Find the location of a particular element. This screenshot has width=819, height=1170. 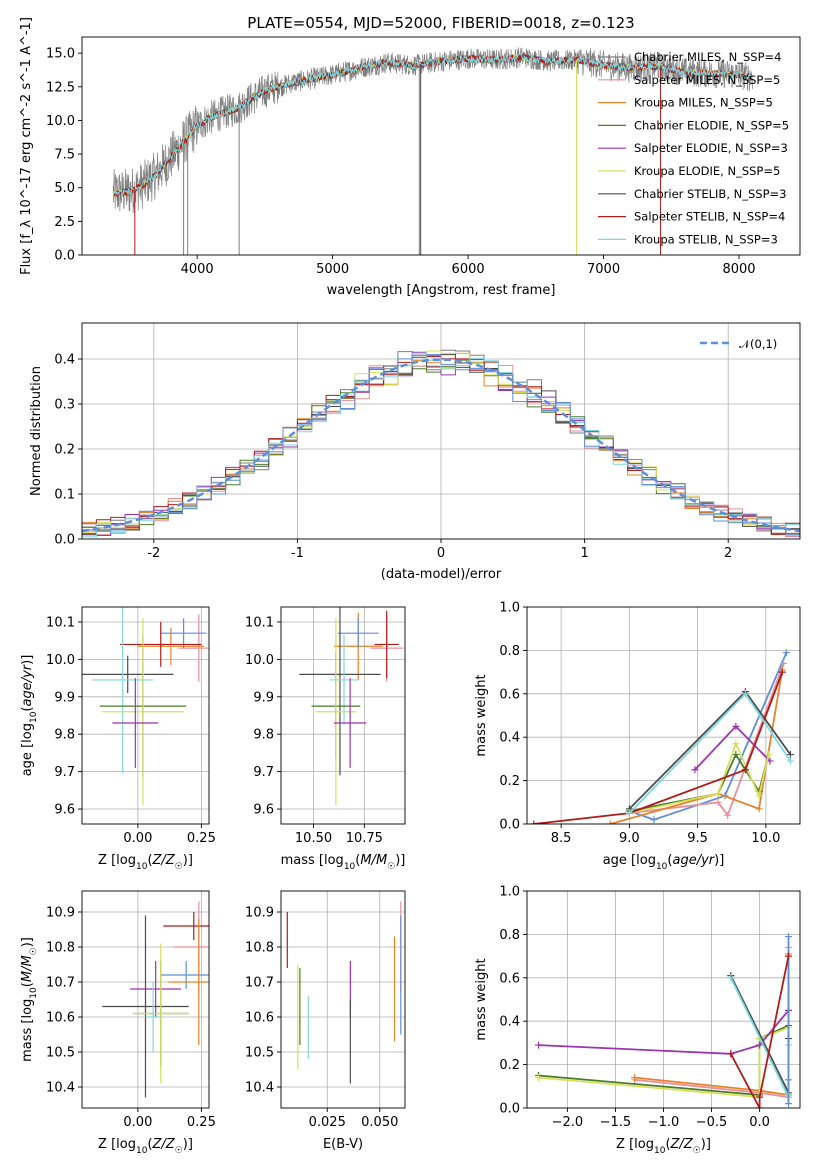

y-tick-label: 10.0 is located at coordinates (60, 121).